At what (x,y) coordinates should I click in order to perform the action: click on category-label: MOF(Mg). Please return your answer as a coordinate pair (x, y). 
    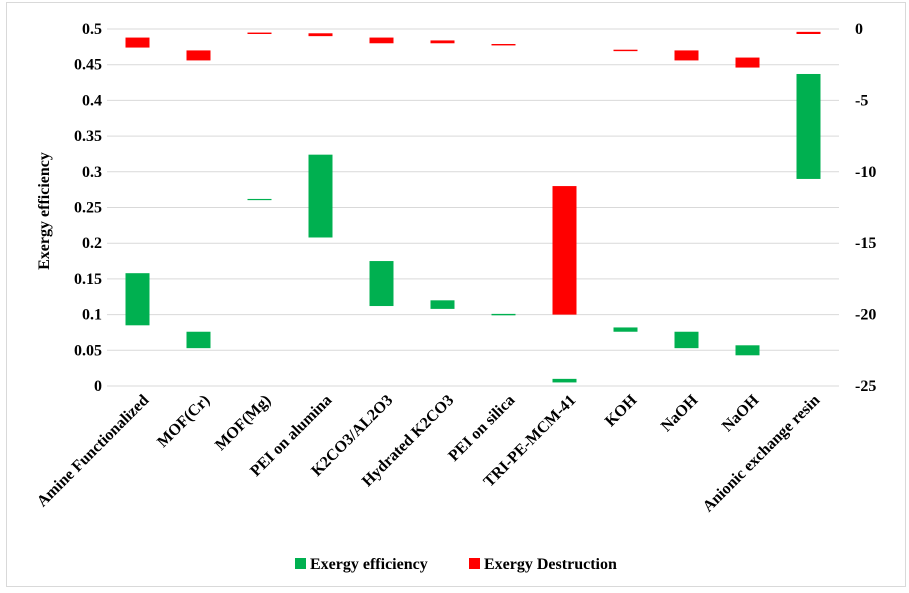
    Looking at the image, I should click on (243, 423).